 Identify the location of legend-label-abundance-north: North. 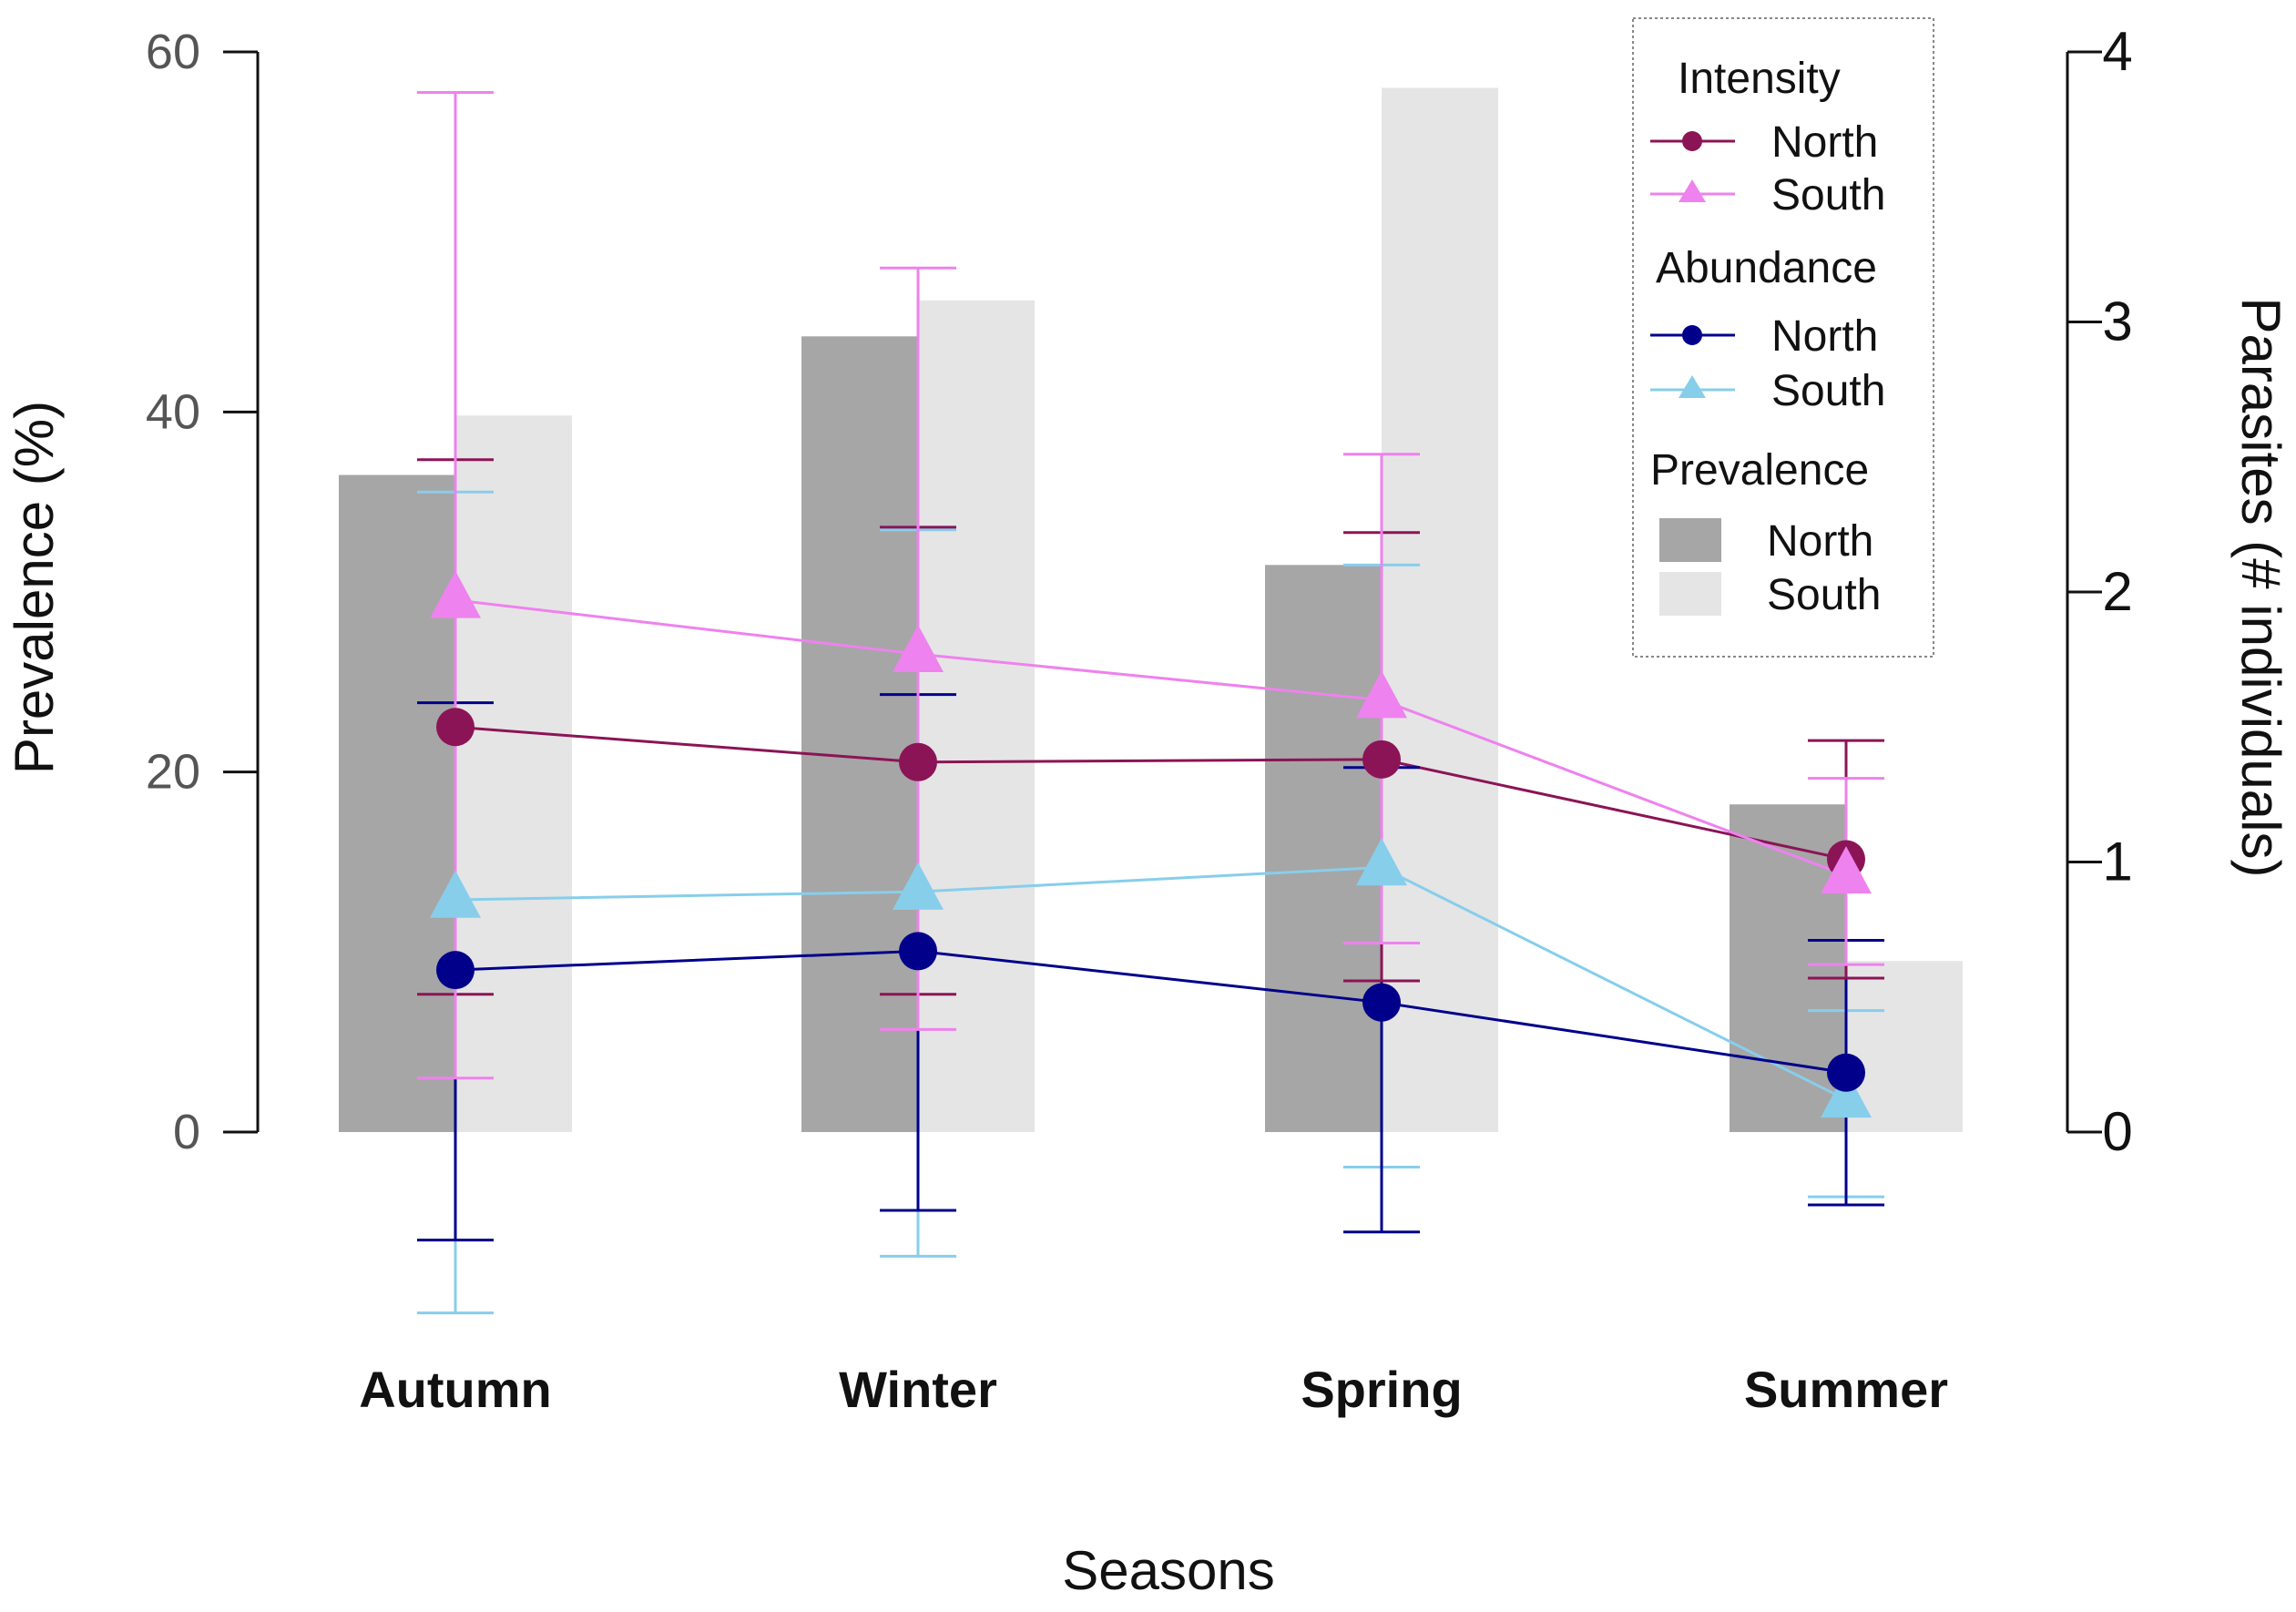
(1824, 336).